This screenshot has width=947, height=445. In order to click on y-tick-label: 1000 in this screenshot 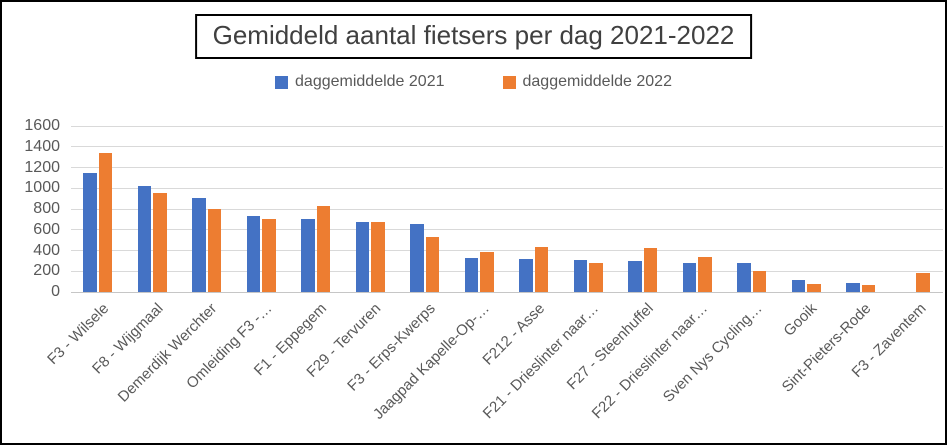, I will do `click(42, 188)`.